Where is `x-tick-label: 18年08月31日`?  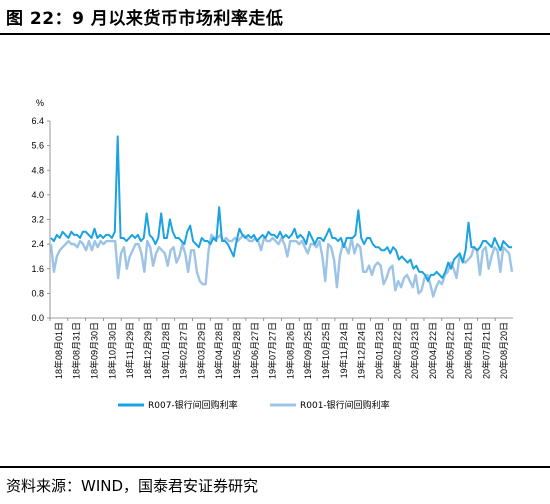 x-tick-label: 18年08月31日 is located at coordinates (76, 350).